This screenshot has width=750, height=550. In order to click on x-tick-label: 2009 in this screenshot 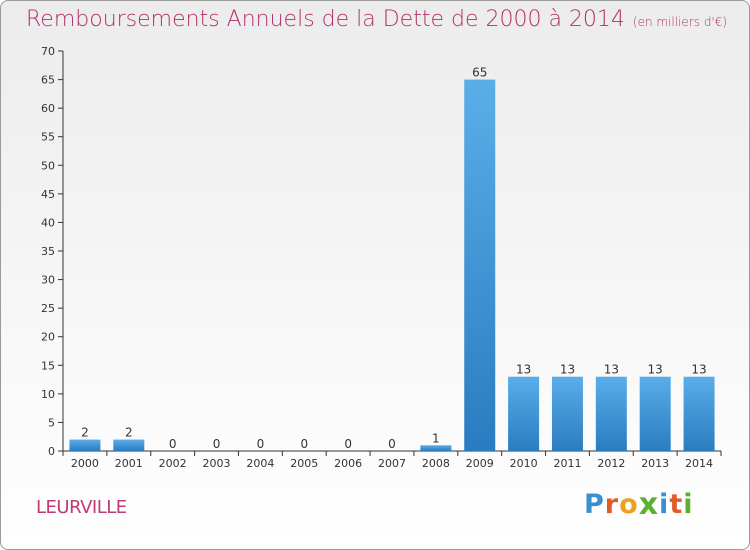, I will do `click(480, 463)`.